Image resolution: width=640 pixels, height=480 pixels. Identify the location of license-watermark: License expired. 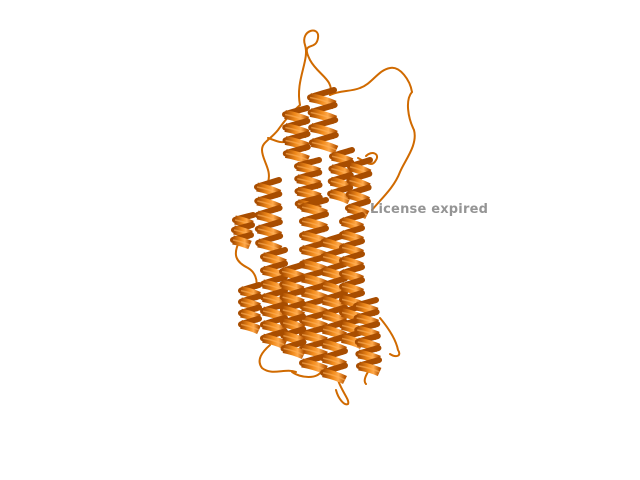
(429, 209).